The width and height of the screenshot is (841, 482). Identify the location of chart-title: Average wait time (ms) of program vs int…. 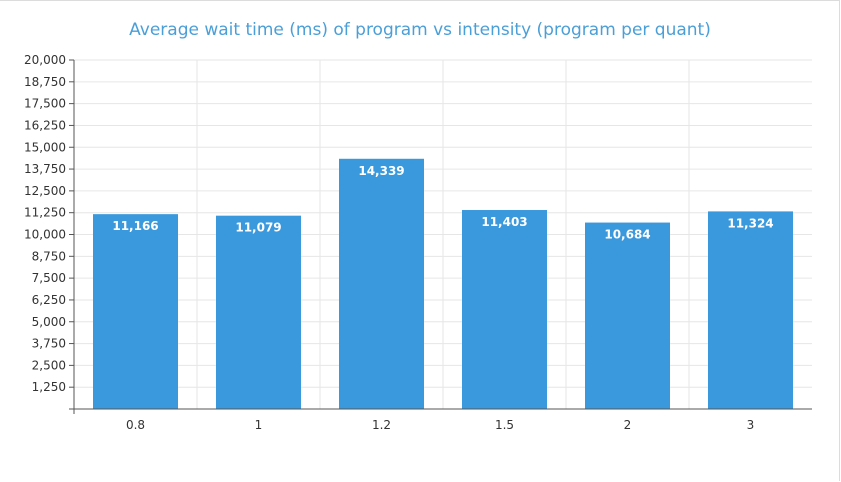
(420, 30).